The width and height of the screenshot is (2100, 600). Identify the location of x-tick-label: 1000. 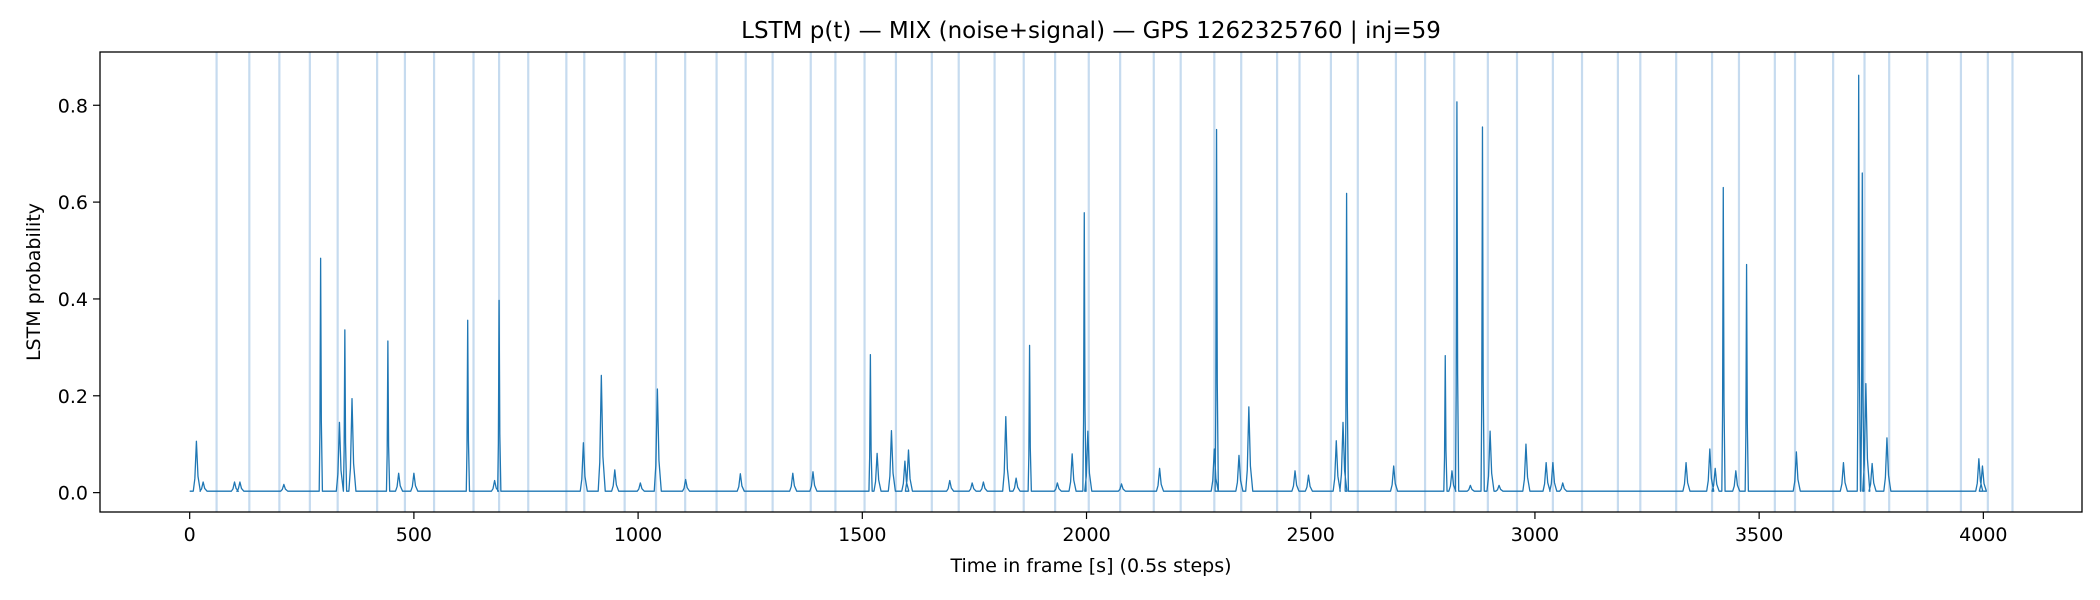
(638, 535).